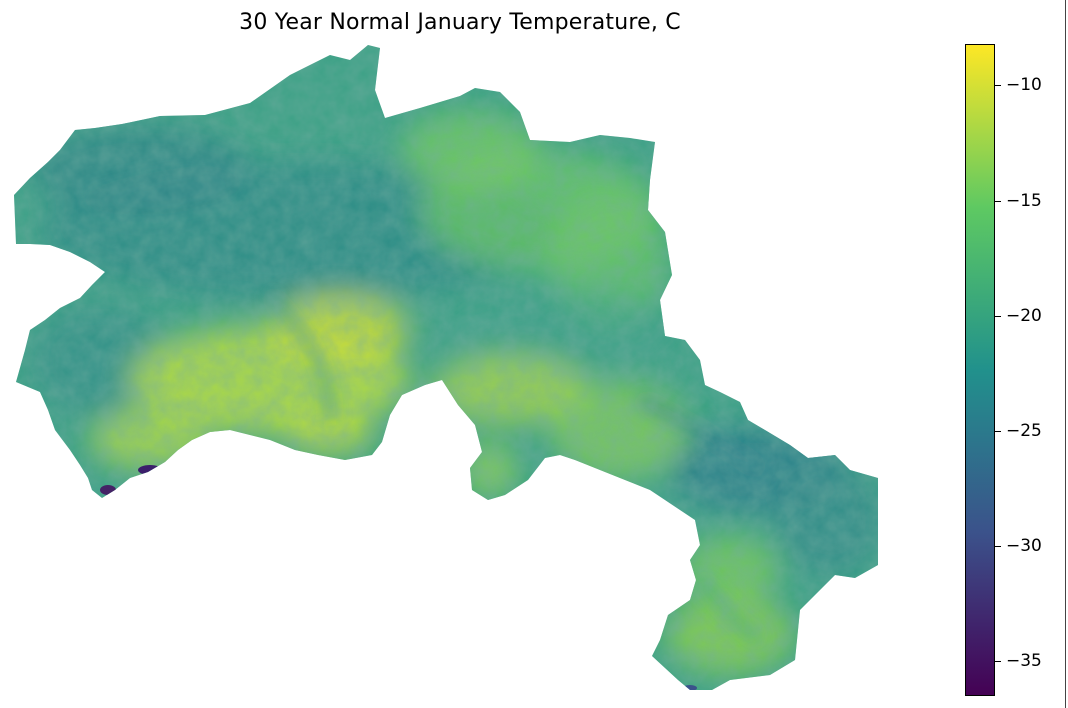 The height and width of the screenshot is (708, 1068). I want to click on panel-border, so click(1065, 354).